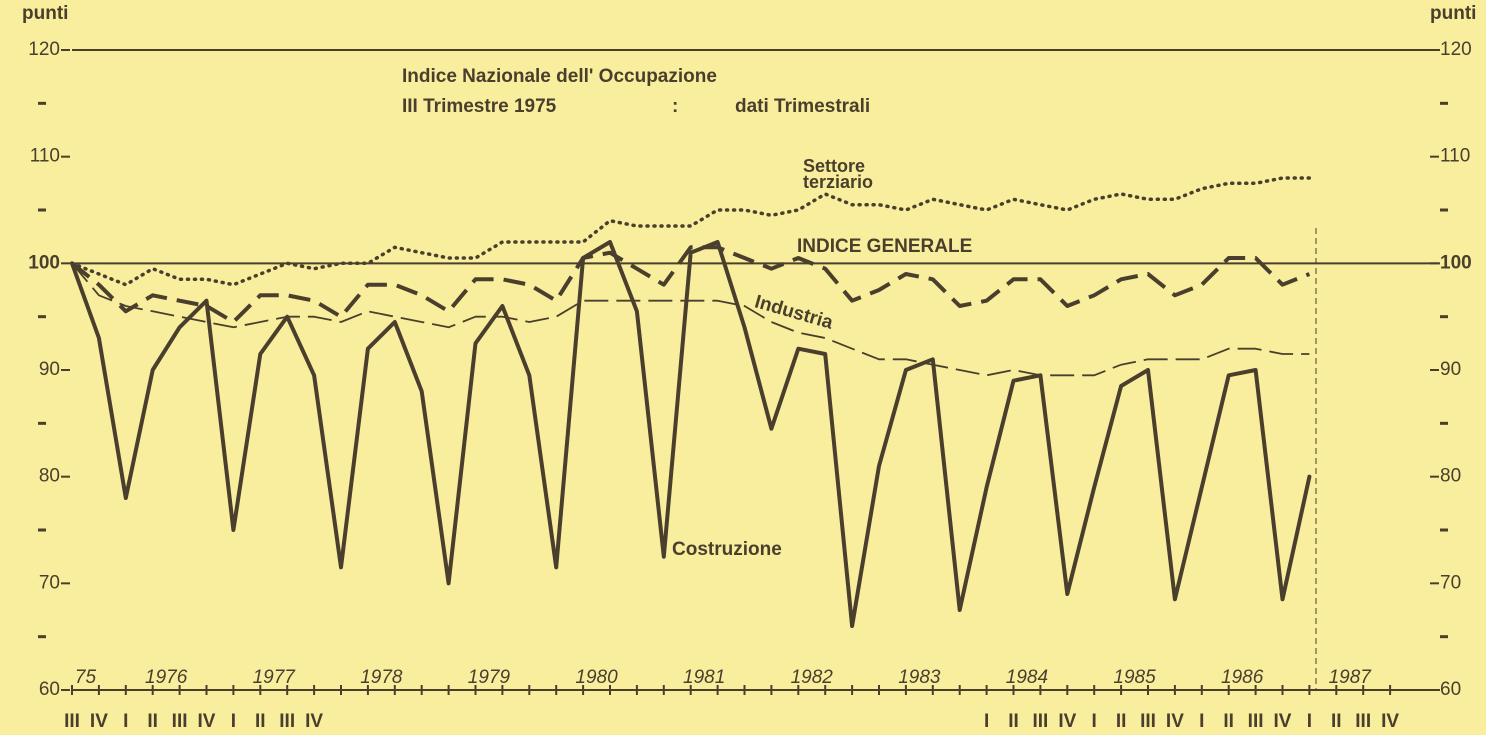  I want to click on y-tick-label: 60, so click(49, 689).